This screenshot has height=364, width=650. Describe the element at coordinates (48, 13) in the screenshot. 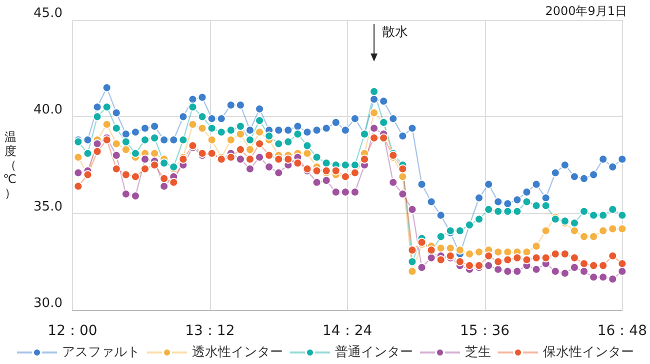

I see `y-tick-label: 45.0` at that location.